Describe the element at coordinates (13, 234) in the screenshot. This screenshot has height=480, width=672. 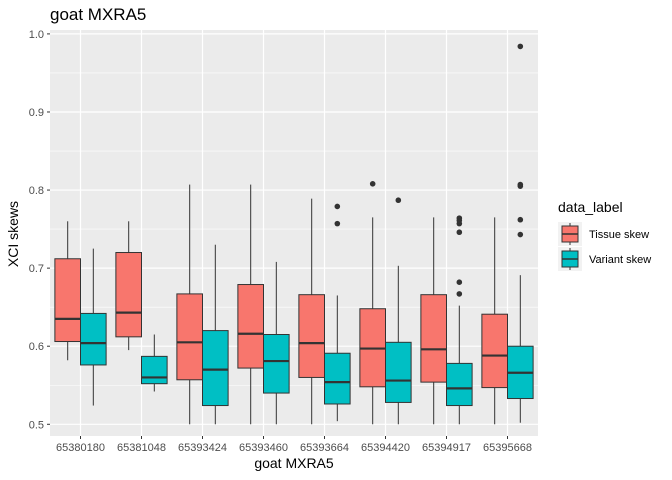
I see `y-axis-label: XCI skews` at that location.